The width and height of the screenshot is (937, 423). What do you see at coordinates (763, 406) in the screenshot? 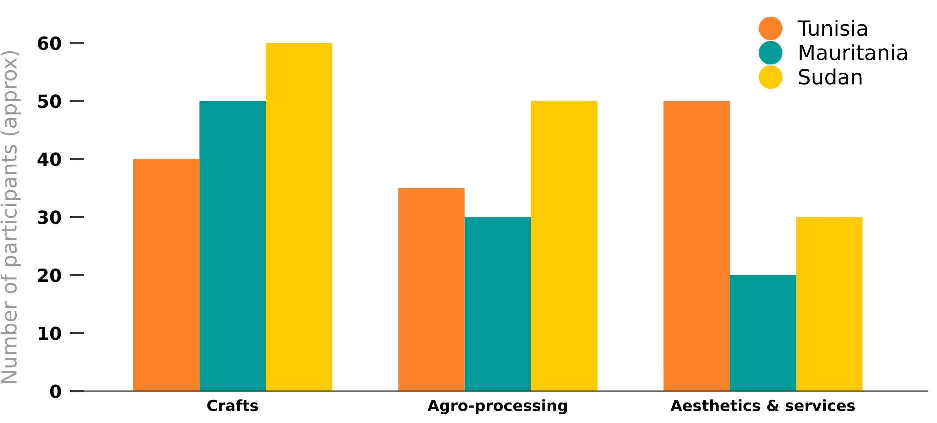
I see `x-tick-label: Aesthetics & services` at bounding box center [763, 406].